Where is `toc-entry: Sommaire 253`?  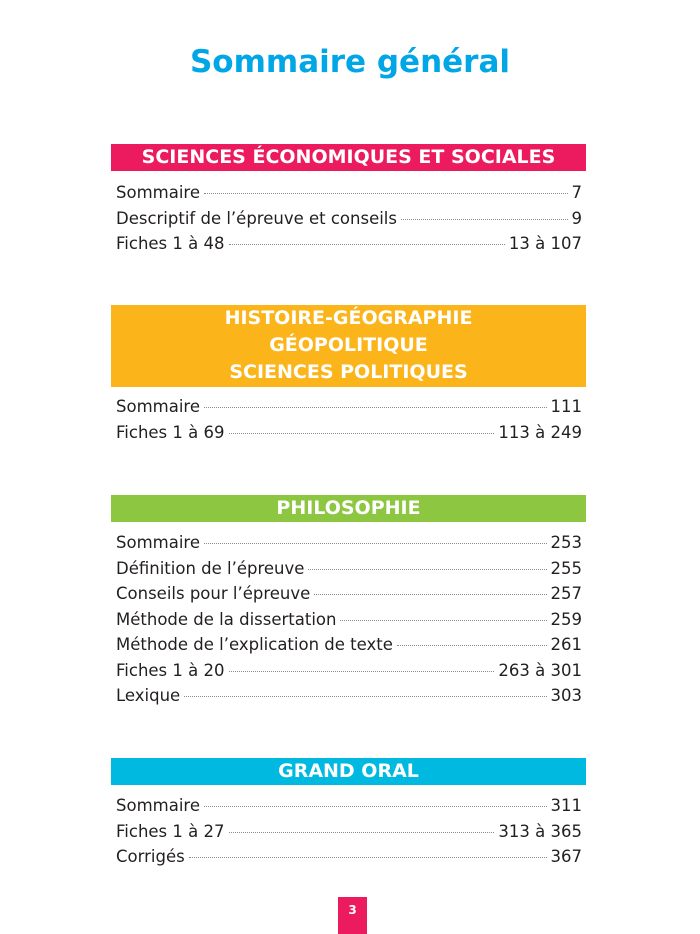 toc-entry: Sommaire 253 is located at coordinates (349, 546).